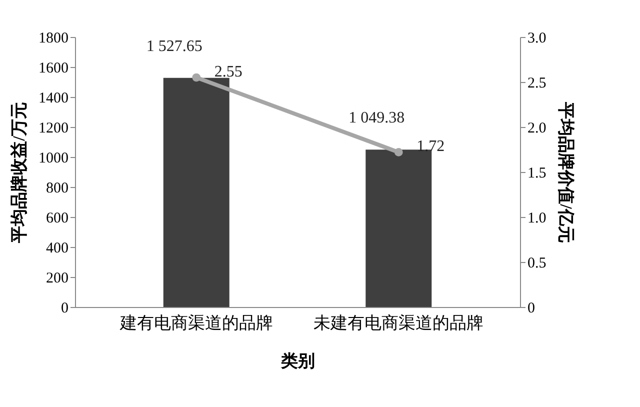 The image size is (640, 407). I want to click on y-tick-label: 1000, so click(53, 158).